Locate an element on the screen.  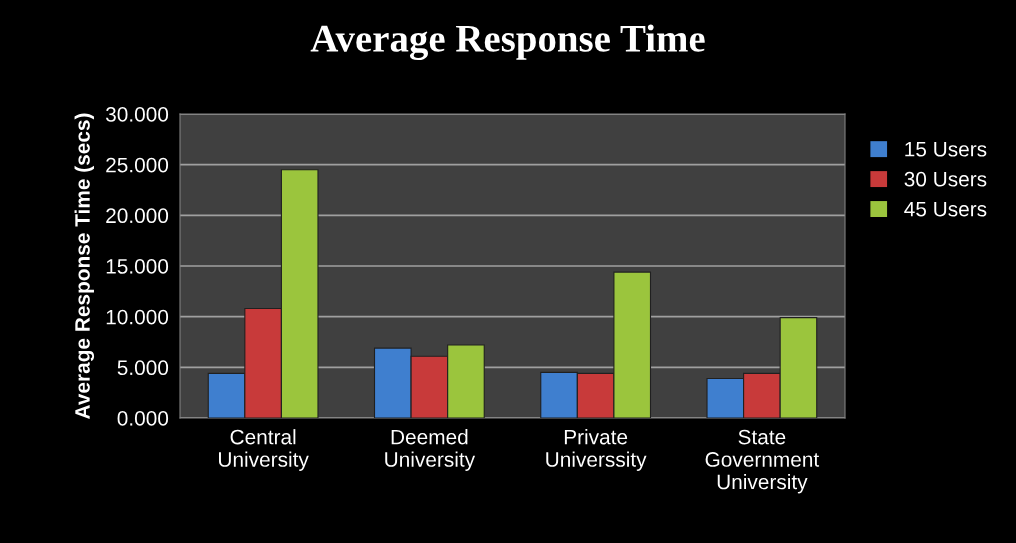
y-tick-label: 5.000 is located at coordinates (143, 368).